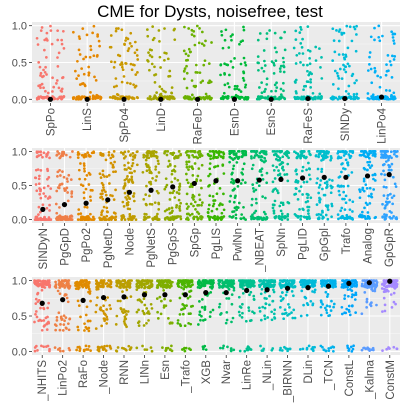 Image resolution: width=407 pixels, height=412 pixels. I want to click on x-tick-label-_Node: _Node, so click(105, 377).